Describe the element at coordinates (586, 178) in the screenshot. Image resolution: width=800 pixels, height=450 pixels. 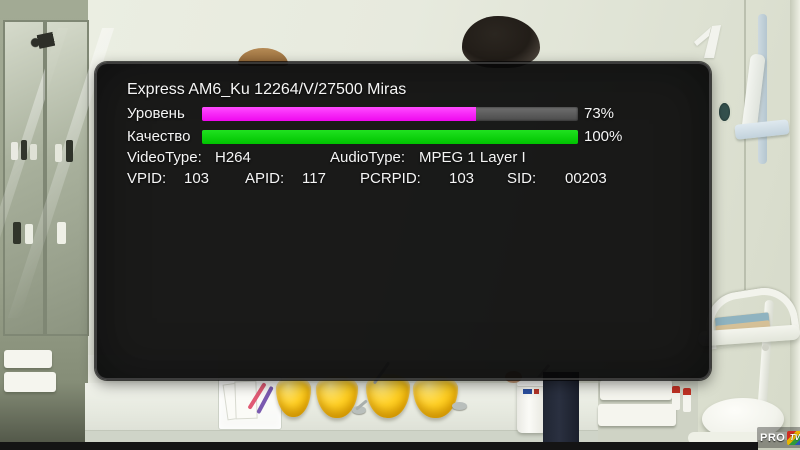
I see `sid-value: 00203` at that location.